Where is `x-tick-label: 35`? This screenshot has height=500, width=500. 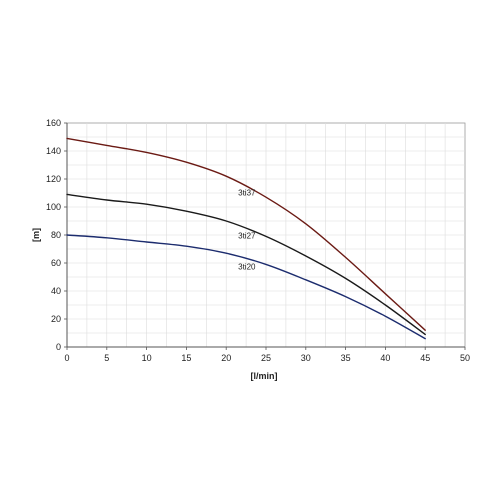 x-tick-label: 35 is located at coordinates (346, 358).